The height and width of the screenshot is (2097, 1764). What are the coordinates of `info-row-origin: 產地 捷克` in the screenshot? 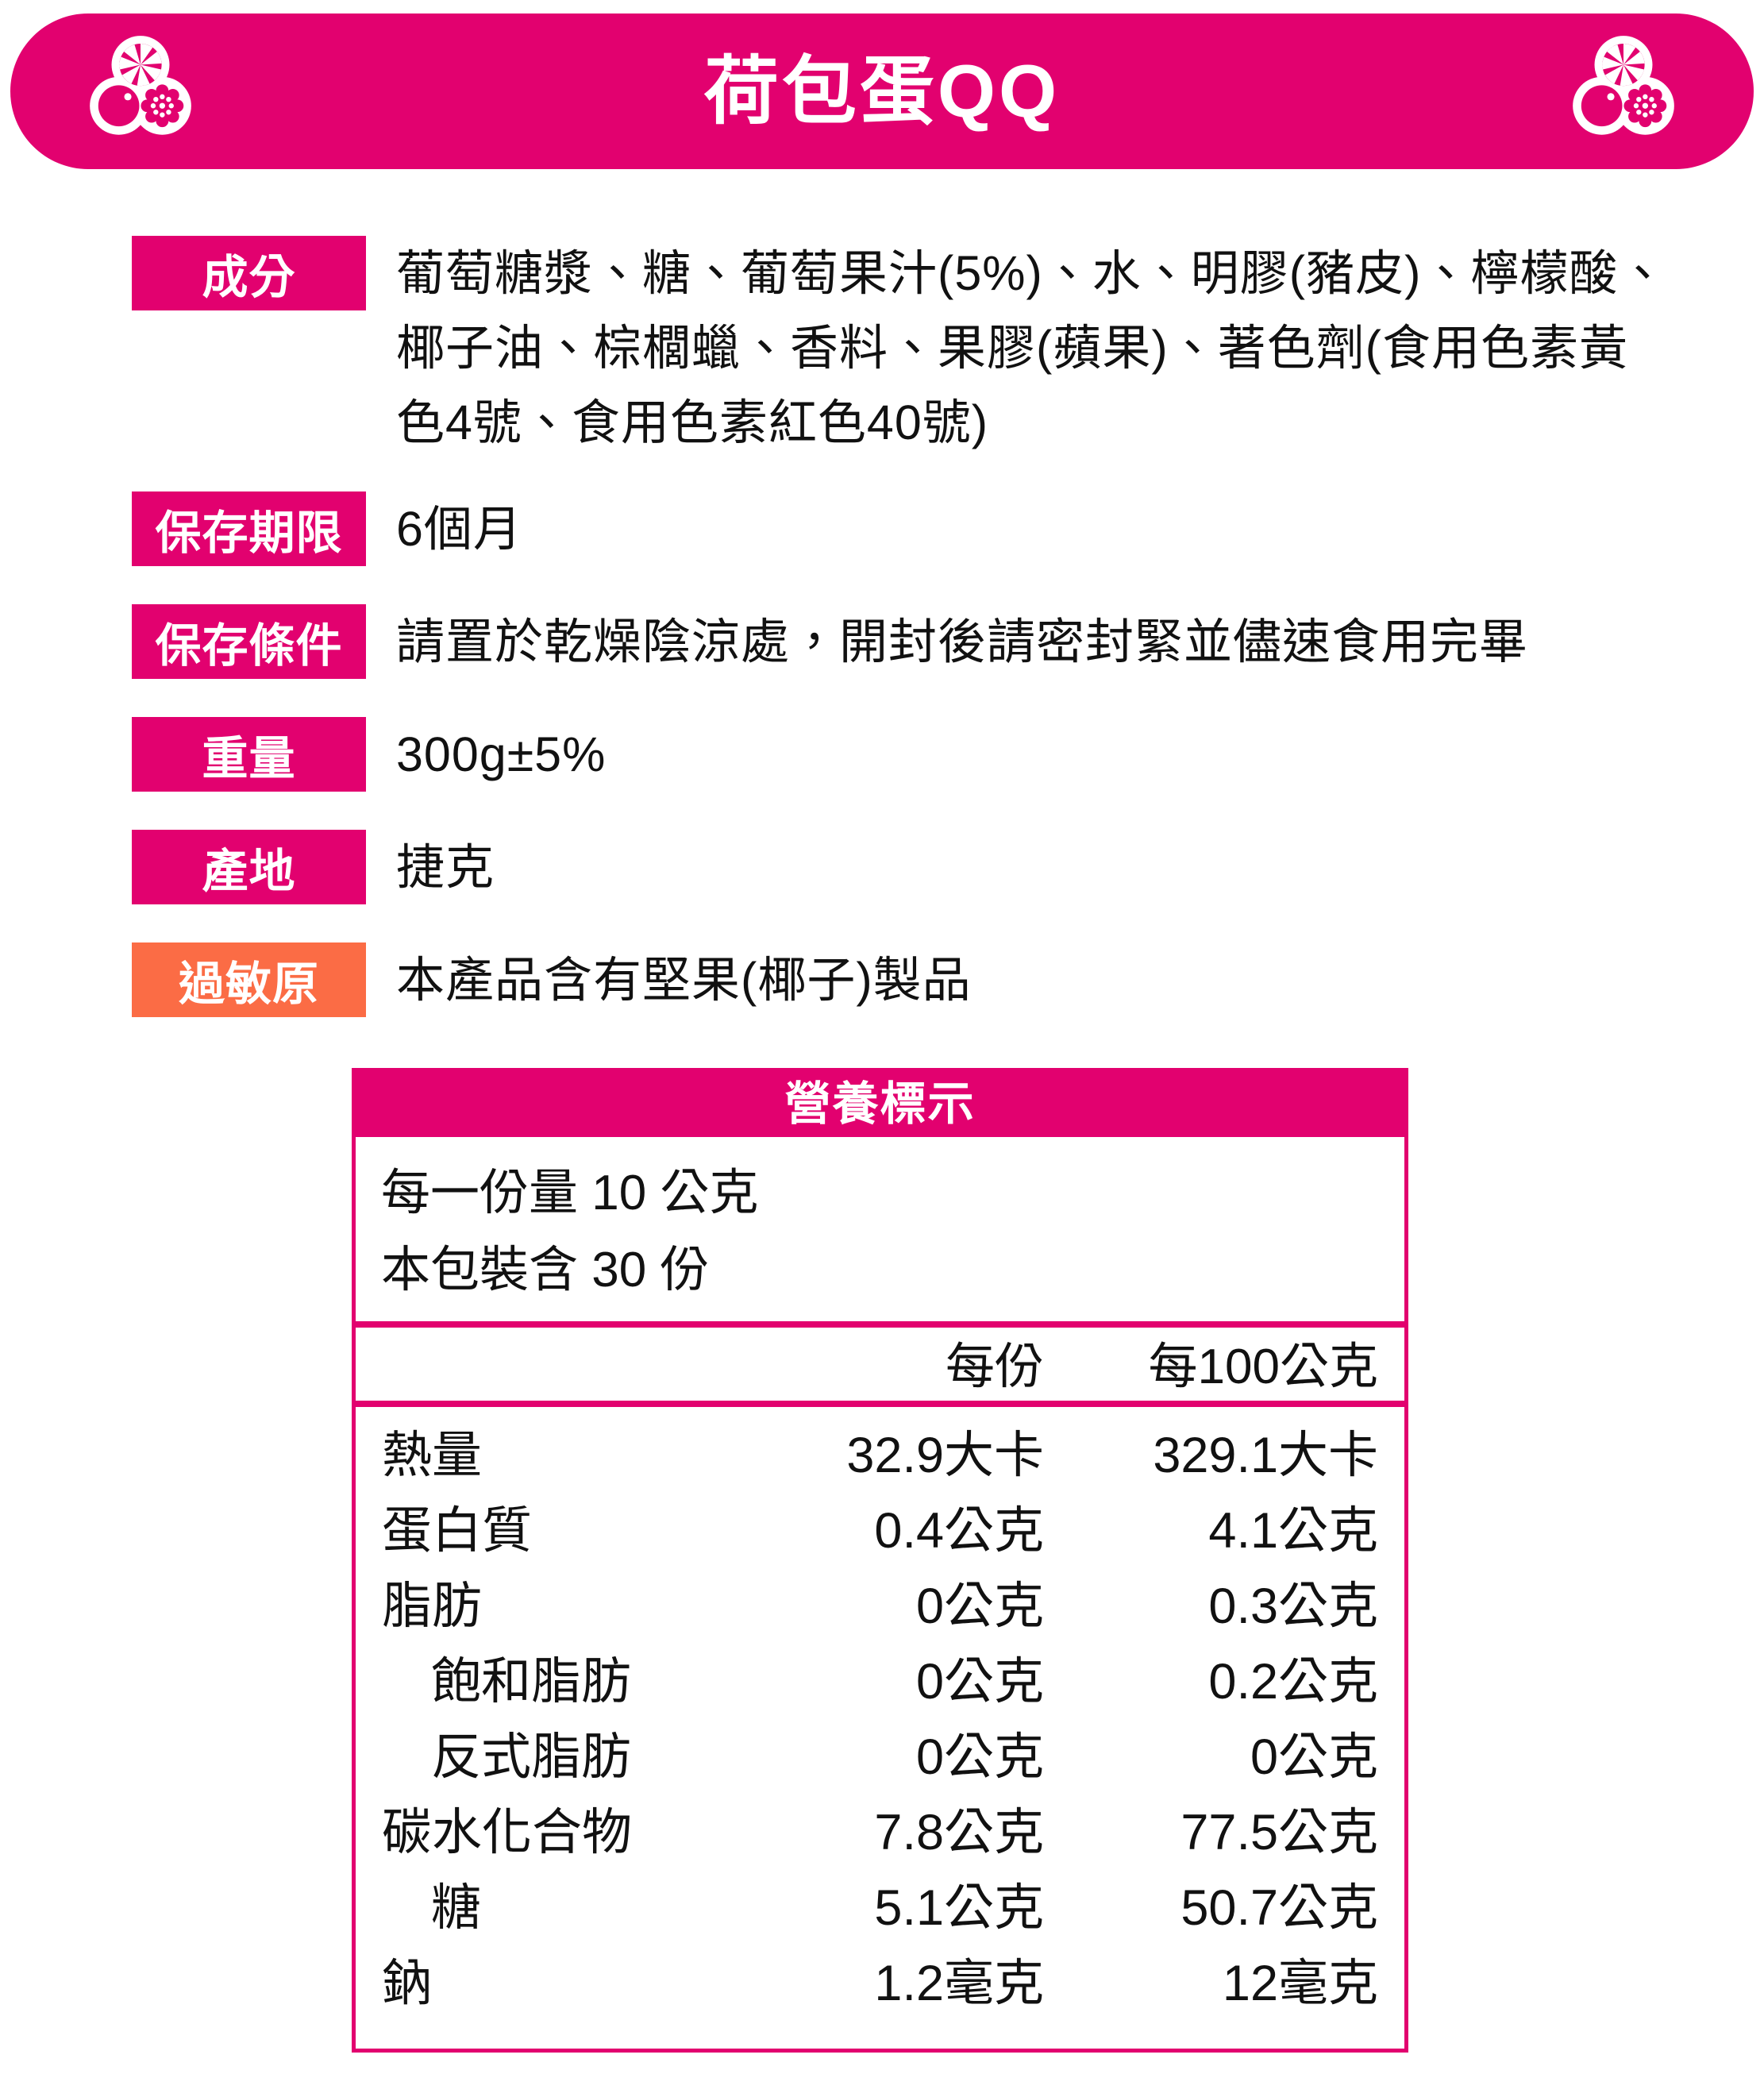 It's located at (901, 867).